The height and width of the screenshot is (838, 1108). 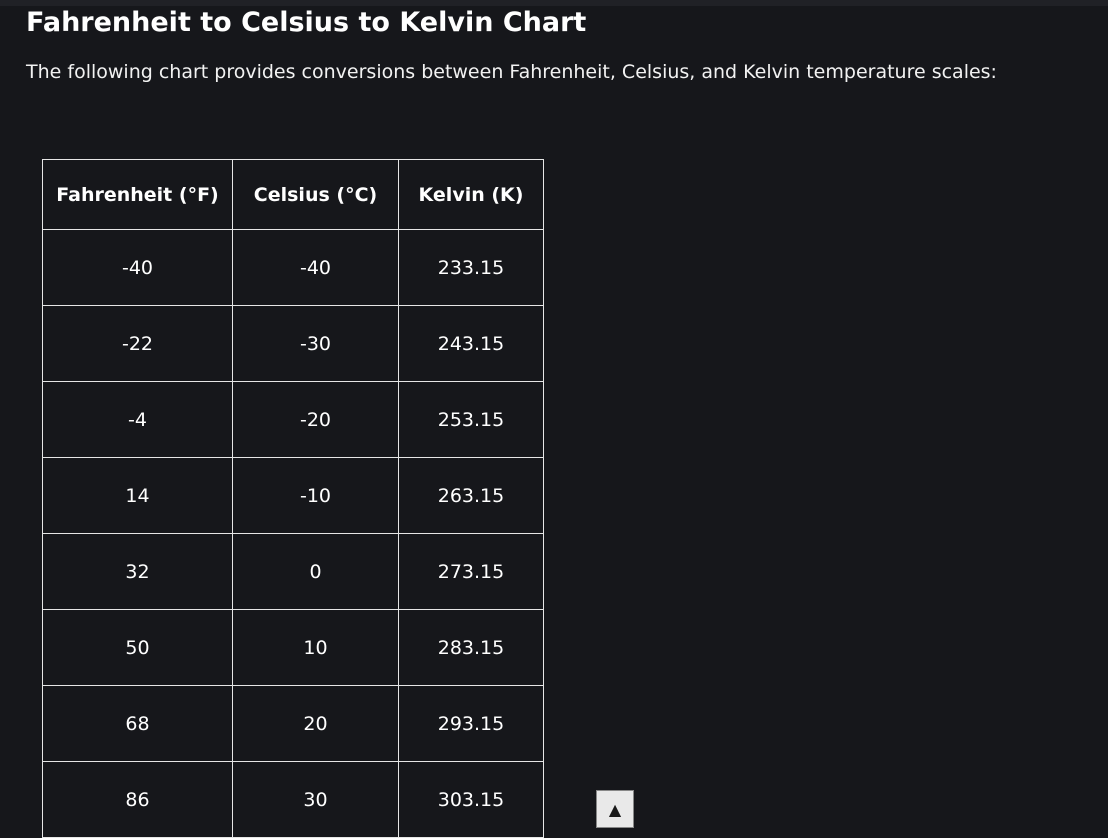 What do you see at coordinates (137, 571) in the screenshot?
I see `fahrenheit-cell: 32` at bounding box center [137, 571].